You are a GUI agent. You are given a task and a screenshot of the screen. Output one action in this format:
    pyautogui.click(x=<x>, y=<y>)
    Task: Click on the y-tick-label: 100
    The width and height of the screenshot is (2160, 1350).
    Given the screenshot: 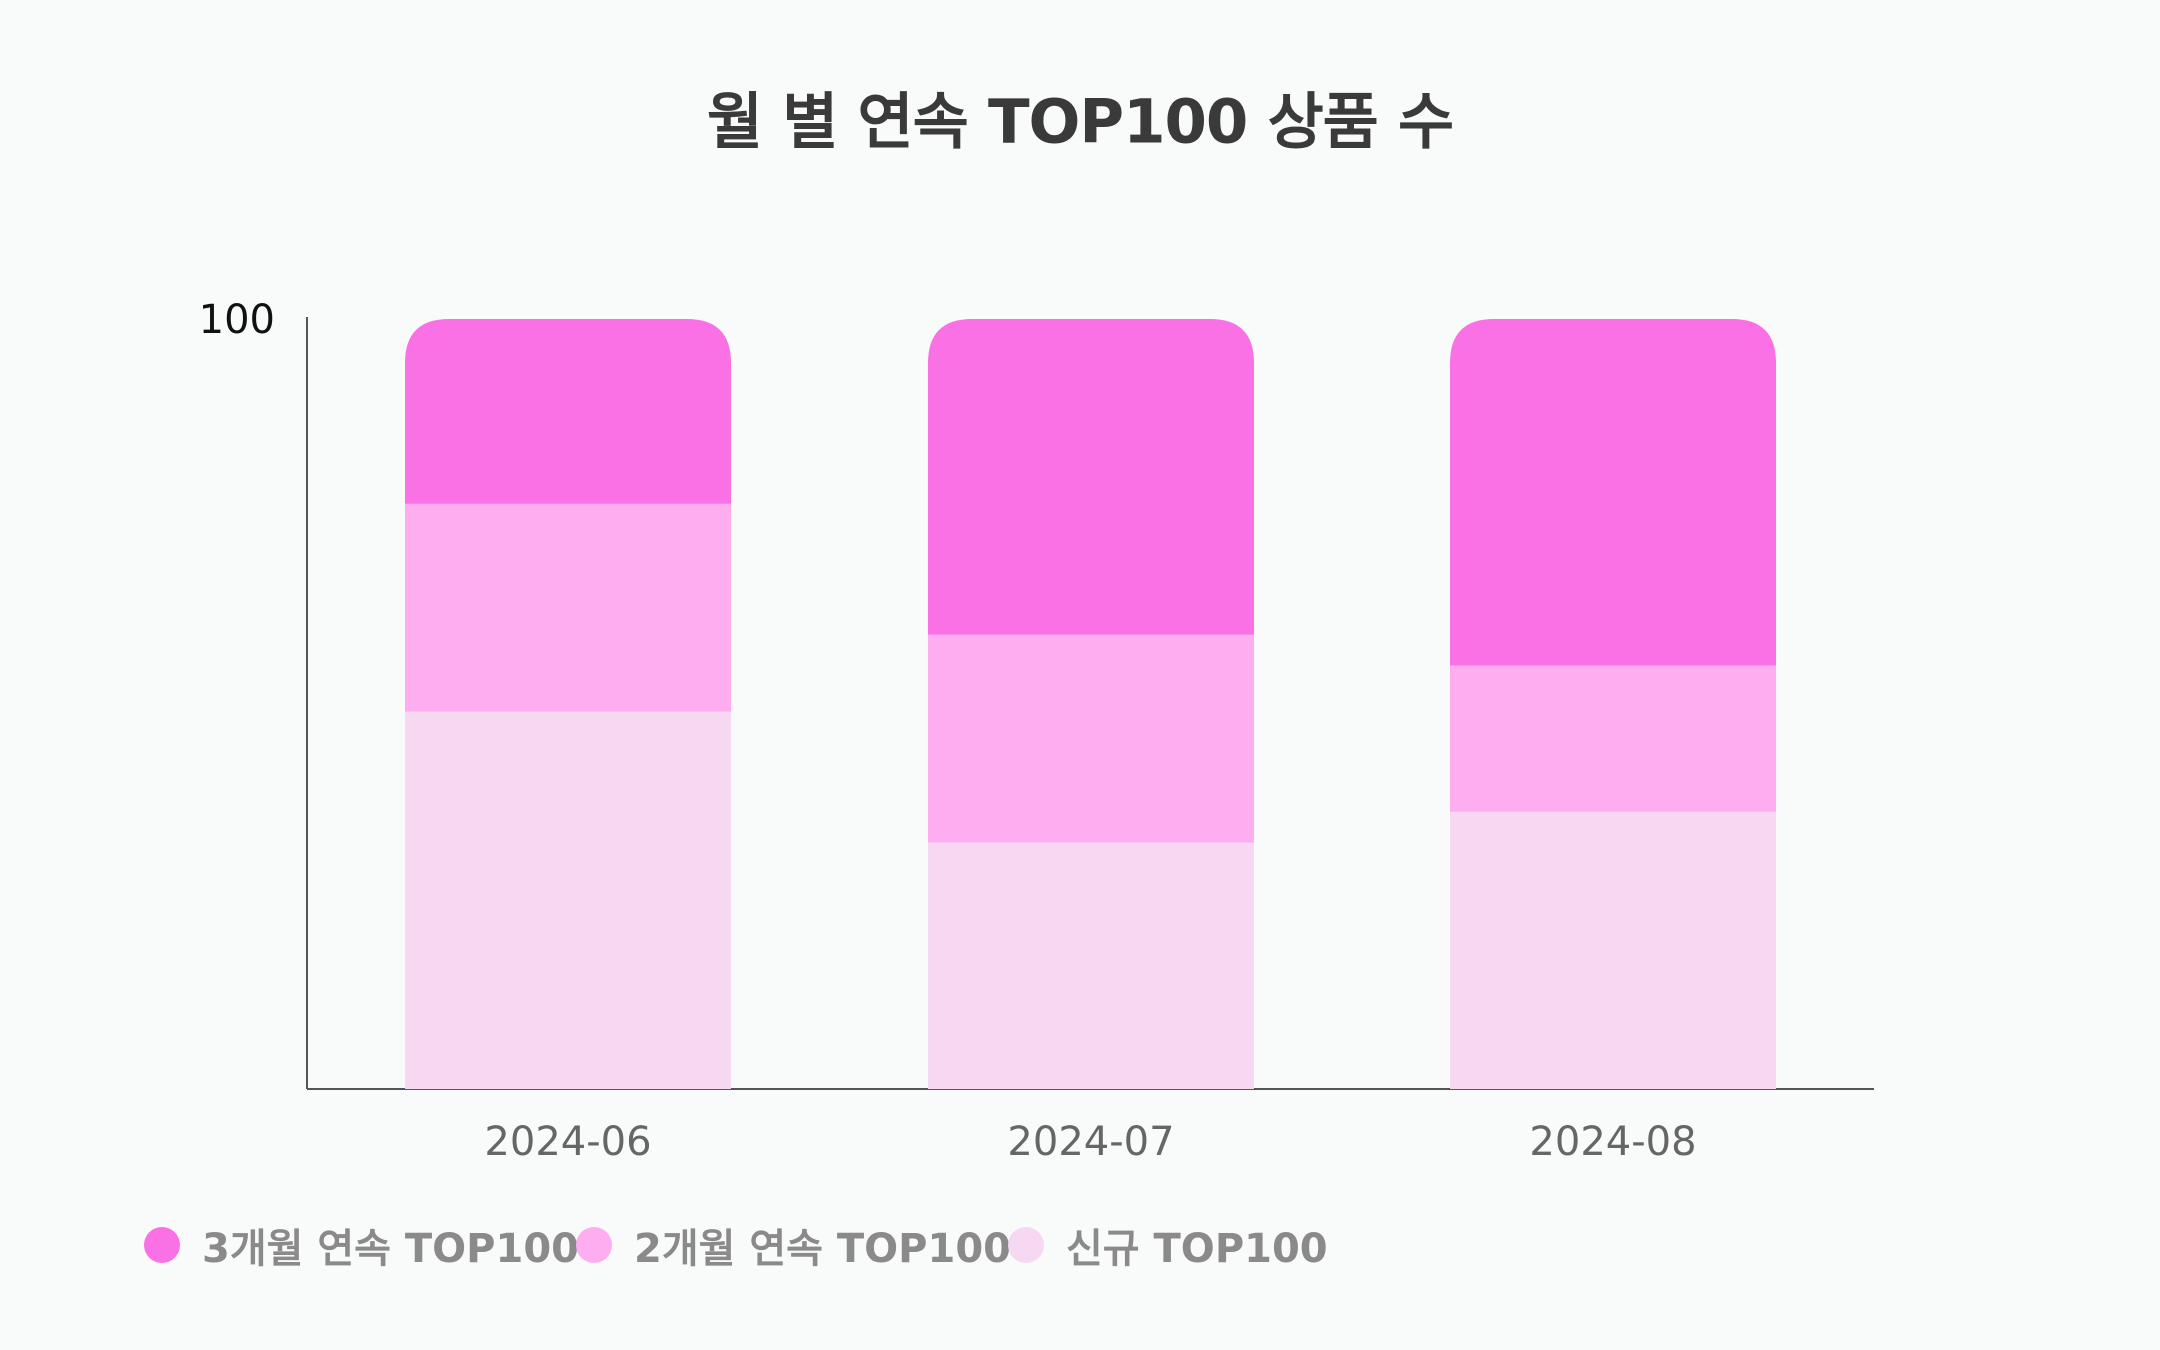 What is the action you would take?
    pyautogui.click(x=237, y=320)
    